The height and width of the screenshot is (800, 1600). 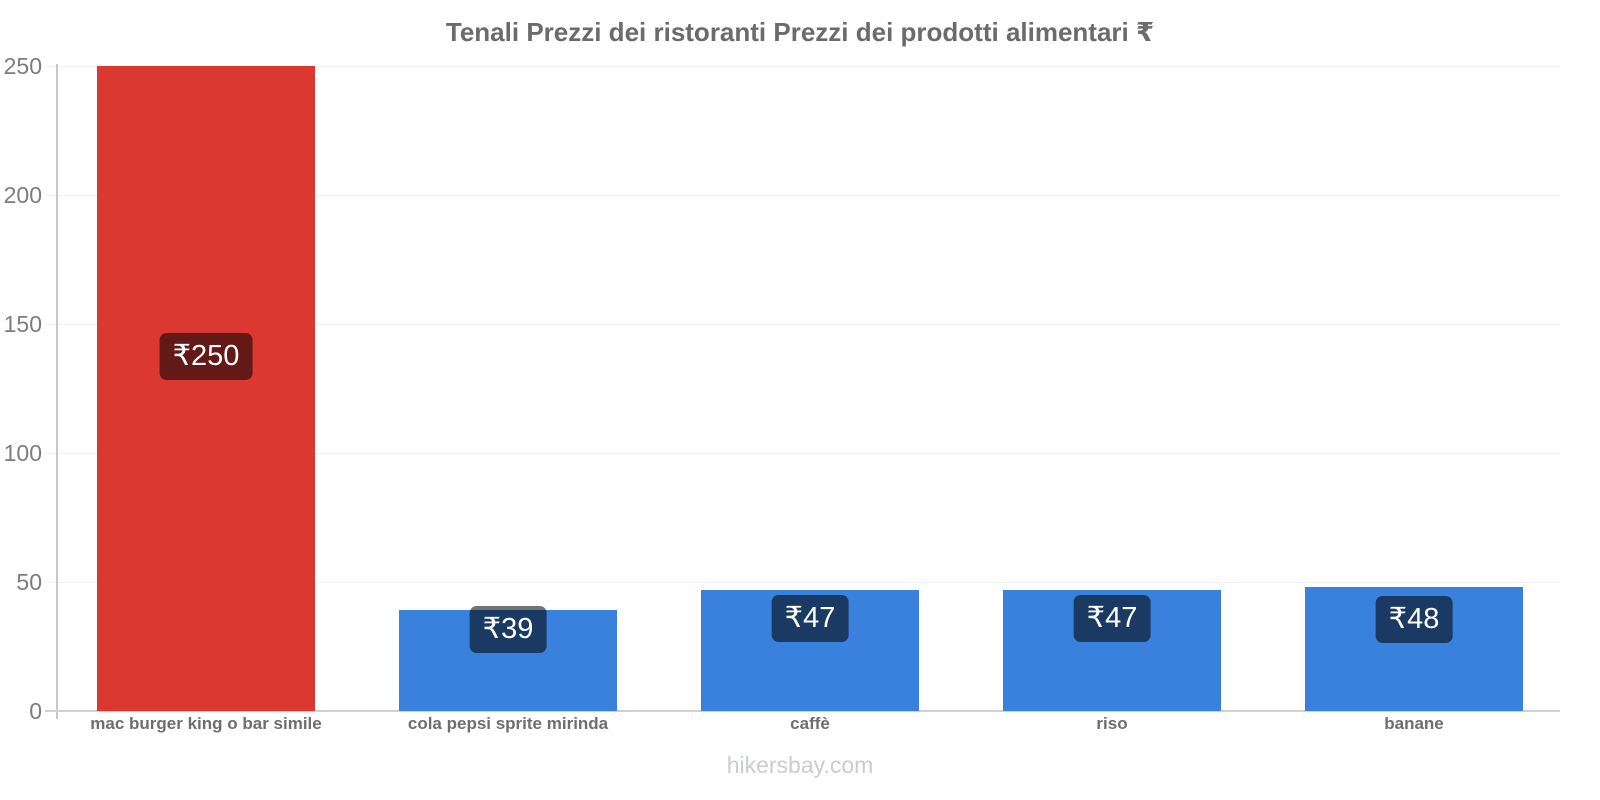 What do you see at coordinates (508, 723) in the screenshot?
I see `x-tick-label: cola pepsi sprite mirinda` at bounding box center [508, 723].